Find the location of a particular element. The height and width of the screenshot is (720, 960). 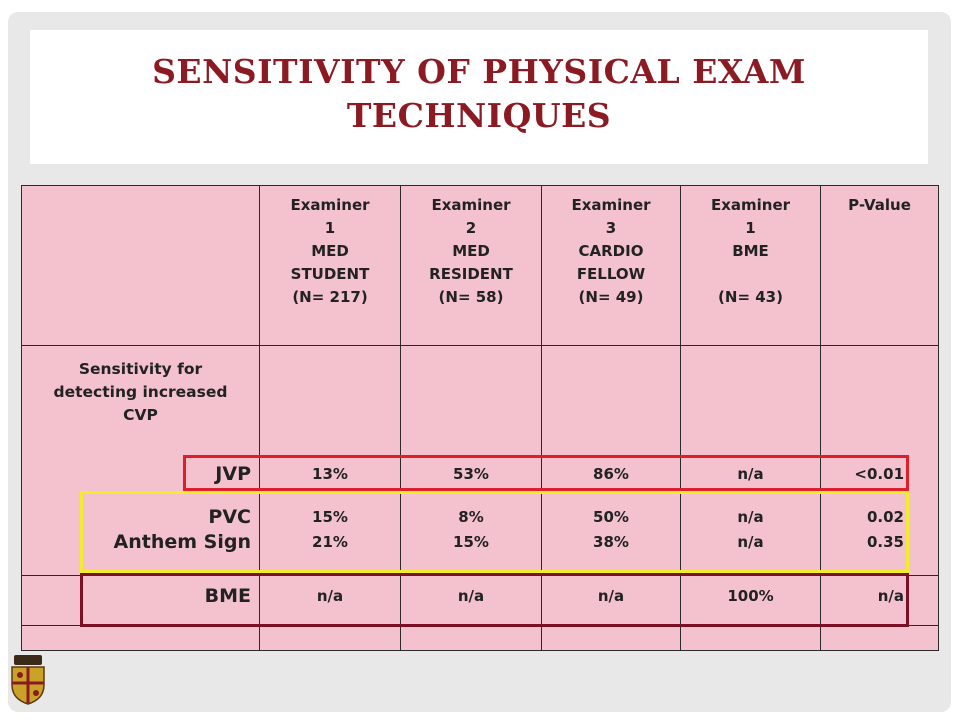

jvp-value: 86% is located at coordinates (611, 474).